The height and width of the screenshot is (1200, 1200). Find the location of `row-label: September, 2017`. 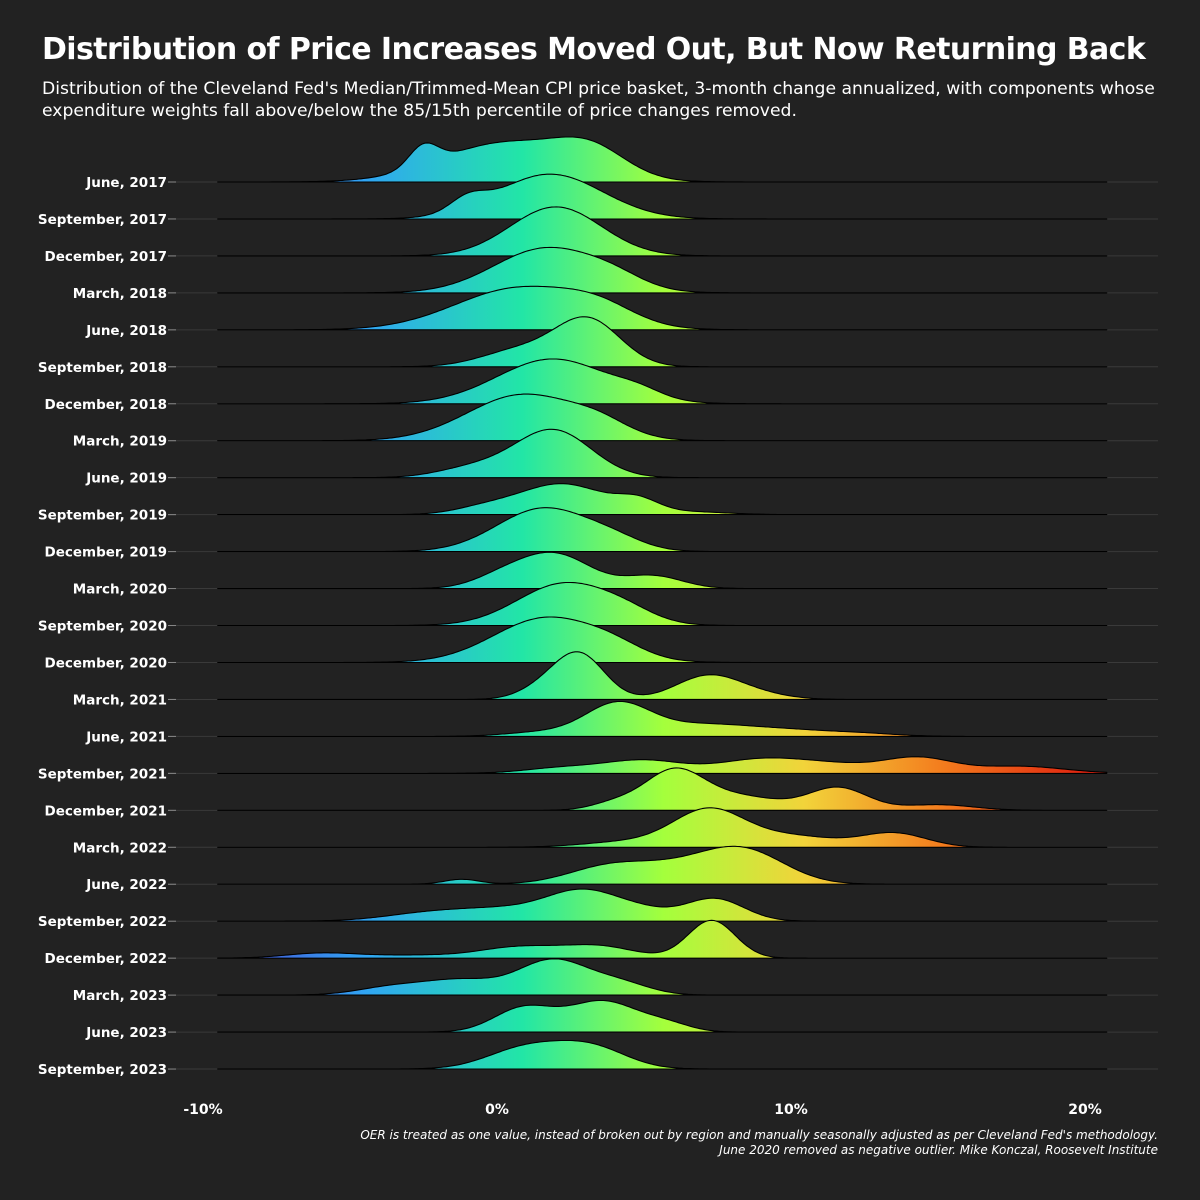

row-label: September, 2017 is located at coordinates (102, 220).